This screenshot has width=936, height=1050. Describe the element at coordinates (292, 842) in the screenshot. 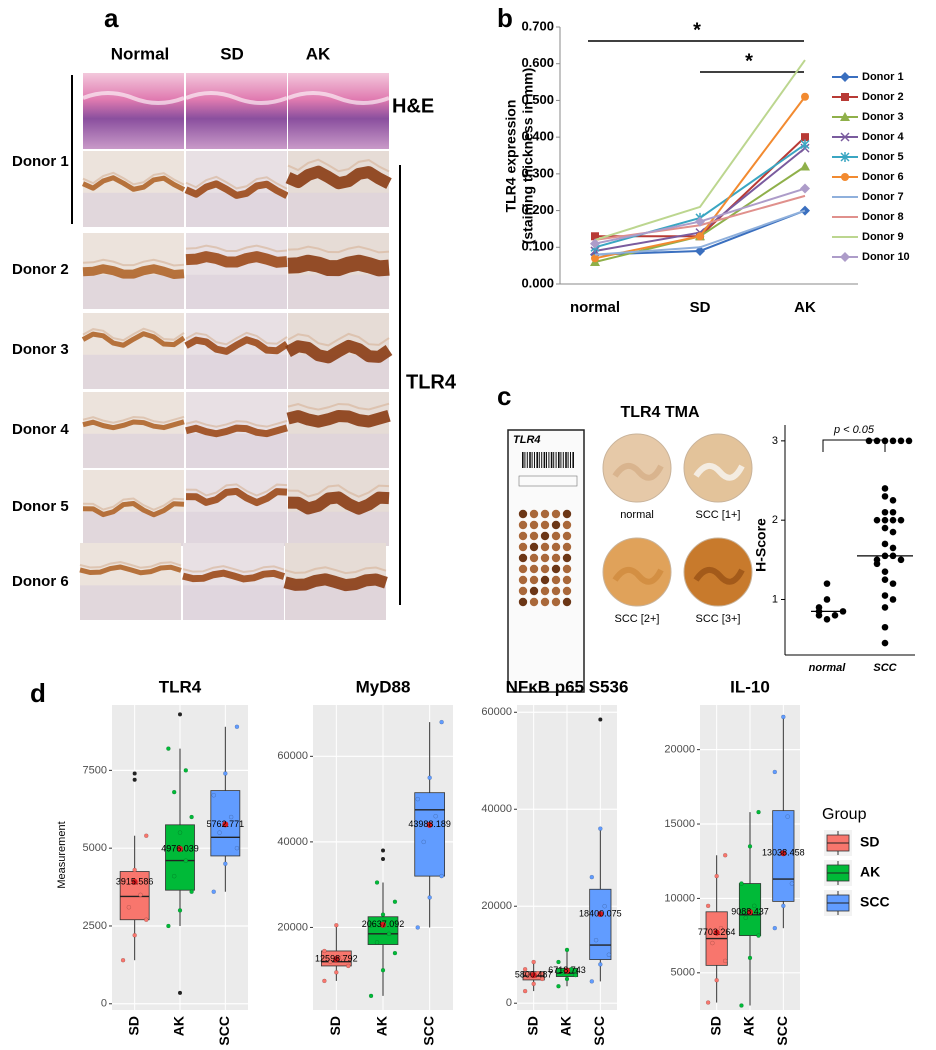

I see `y-tick-label: 40000` at that location.